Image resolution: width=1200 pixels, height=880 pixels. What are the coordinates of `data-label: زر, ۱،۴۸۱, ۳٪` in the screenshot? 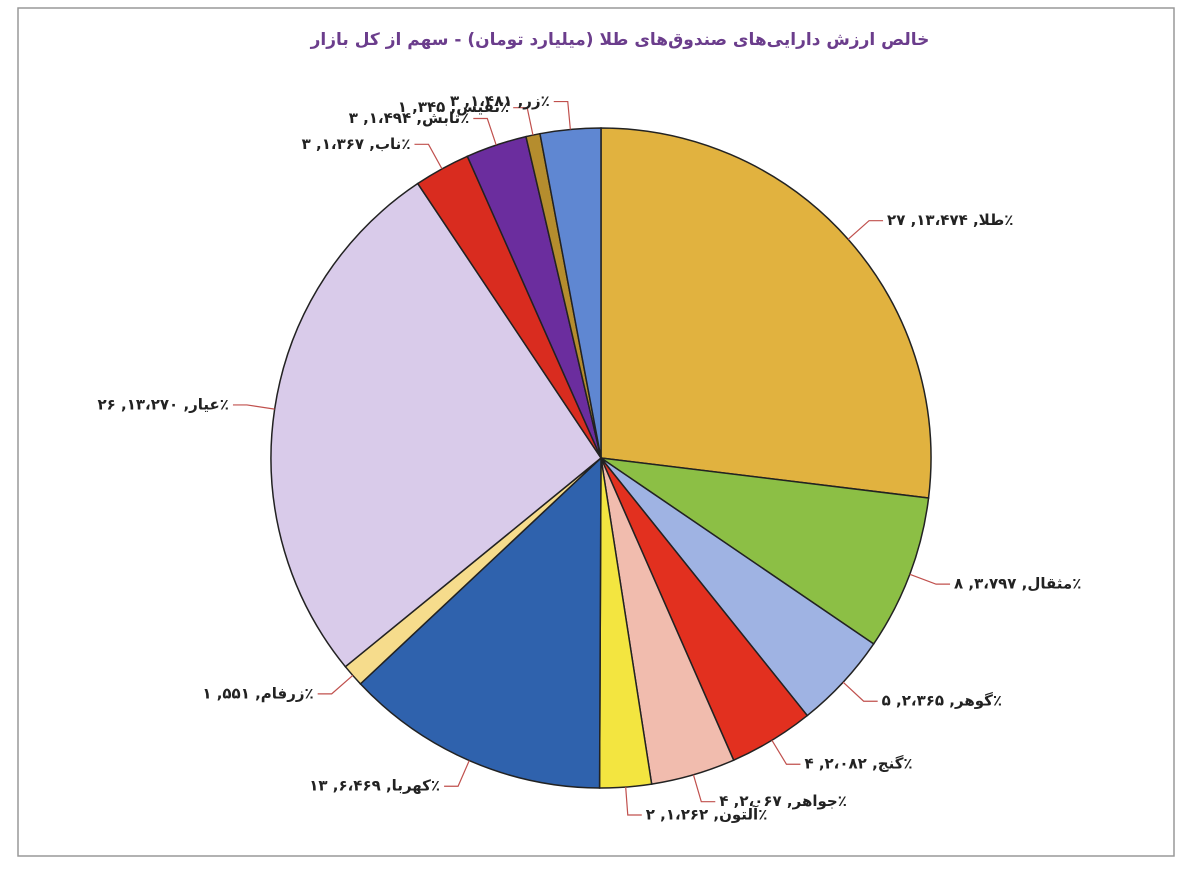 It's located at (500, 101).